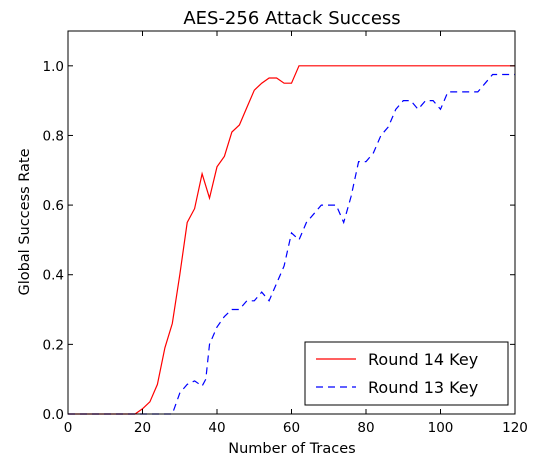  I want to click on chart-title: AES-256 Attack Success, so click(291, 18).